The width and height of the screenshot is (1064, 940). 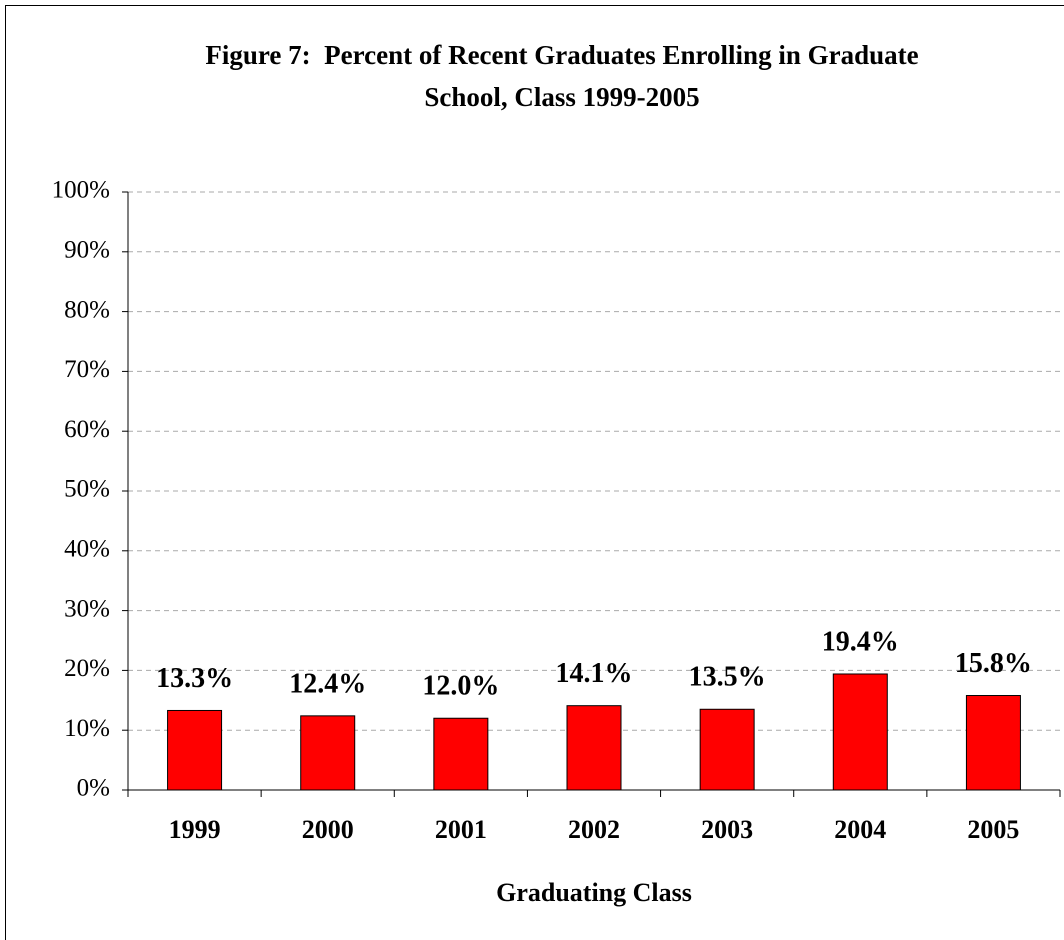 I want to click on y-tick-label: 70%, so click(x=87, y=369).